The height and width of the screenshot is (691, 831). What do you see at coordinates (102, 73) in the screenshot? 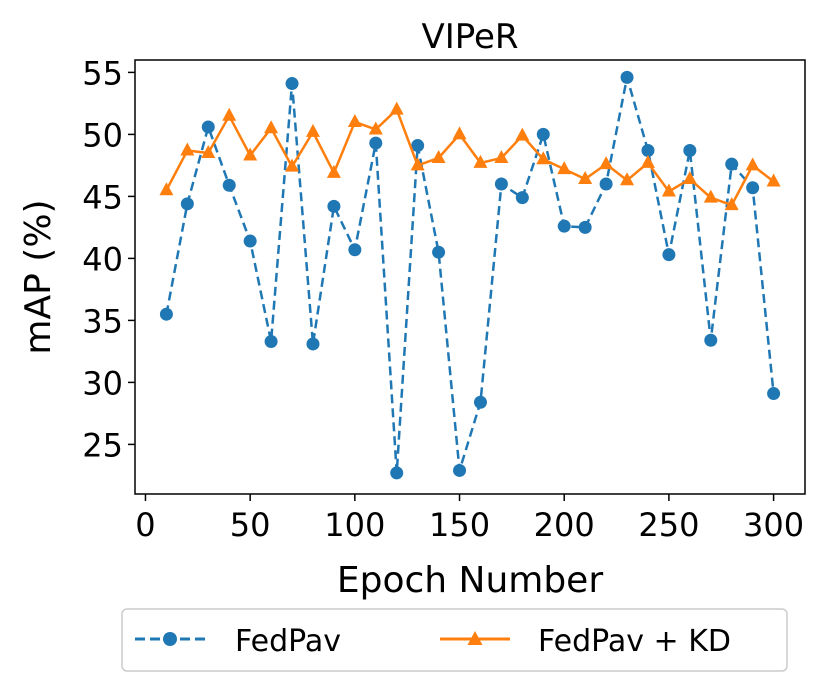
I see `y-tick-label: 55` at bounding box center [102, 73].